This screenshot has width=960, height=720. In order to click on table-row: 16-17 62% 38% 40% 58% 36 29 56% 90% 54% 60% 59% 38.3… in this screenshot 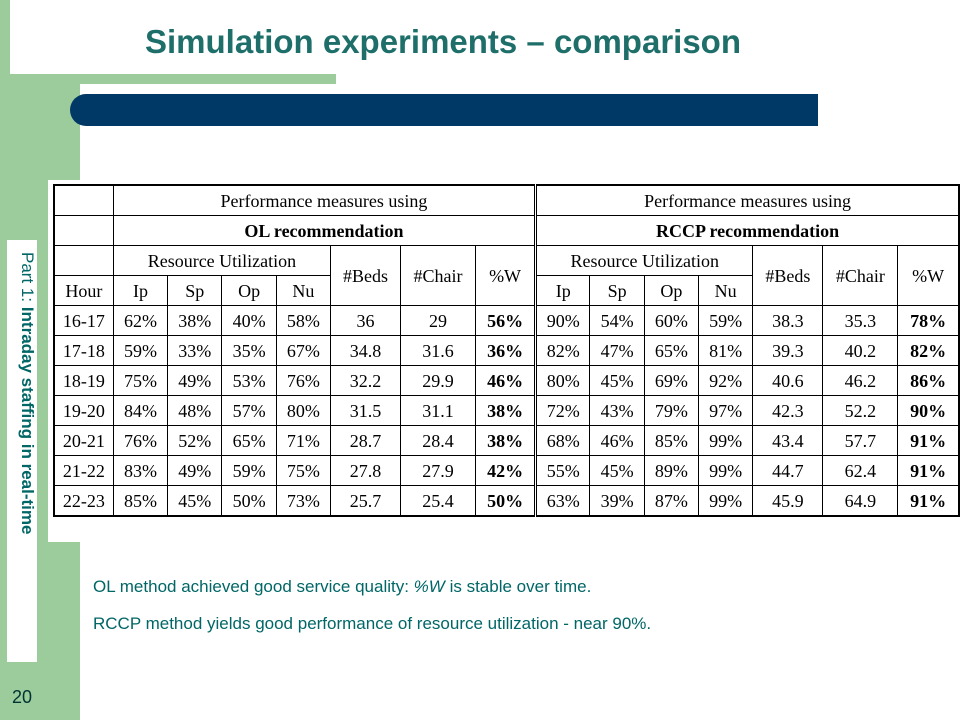, I will do `click(506, 320)`.